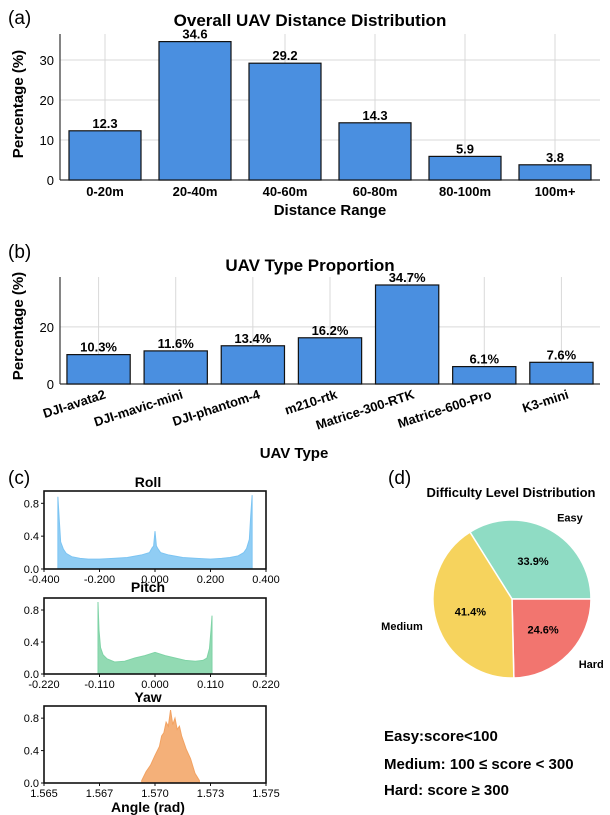  What do you see at coordinates (195, 191) in the screenshot?
I see `x-tick-label: 20-40m` at bounding box center [195, 191].